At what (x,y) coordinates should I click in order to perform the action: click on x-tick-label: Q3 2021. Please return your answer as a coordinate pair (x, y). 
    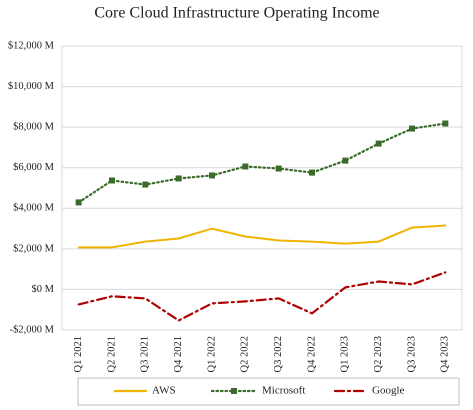
    Looking at the image, I should click on (145, 354).